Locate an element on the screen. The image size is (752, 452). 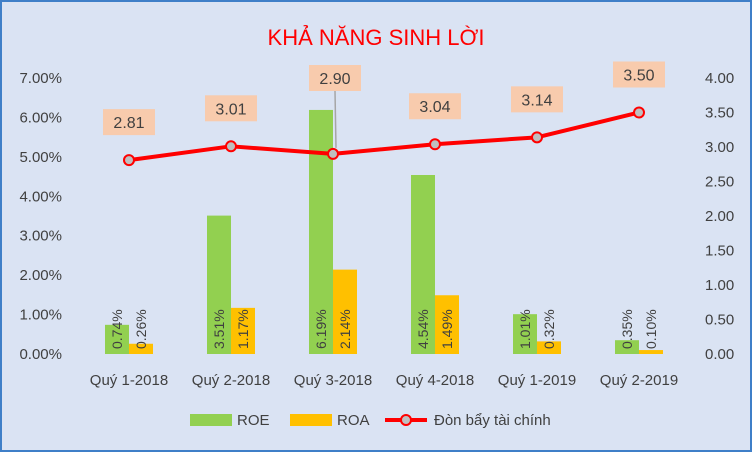
roe-data-label: 0.35% is located at coordinates (627, 329).